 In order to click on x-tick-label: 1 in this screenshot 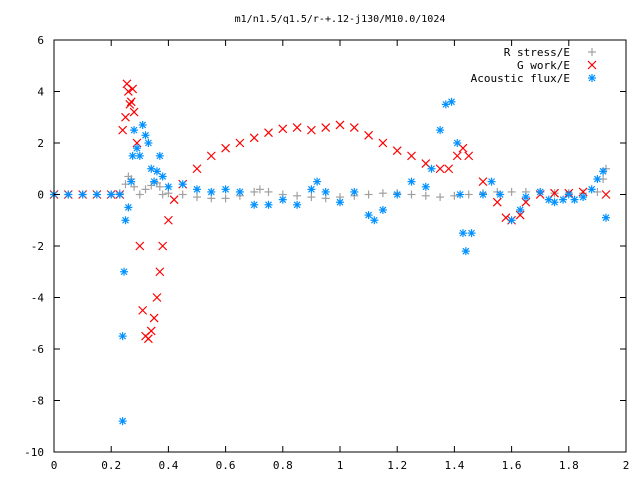, I will do `click(340, 465)`.